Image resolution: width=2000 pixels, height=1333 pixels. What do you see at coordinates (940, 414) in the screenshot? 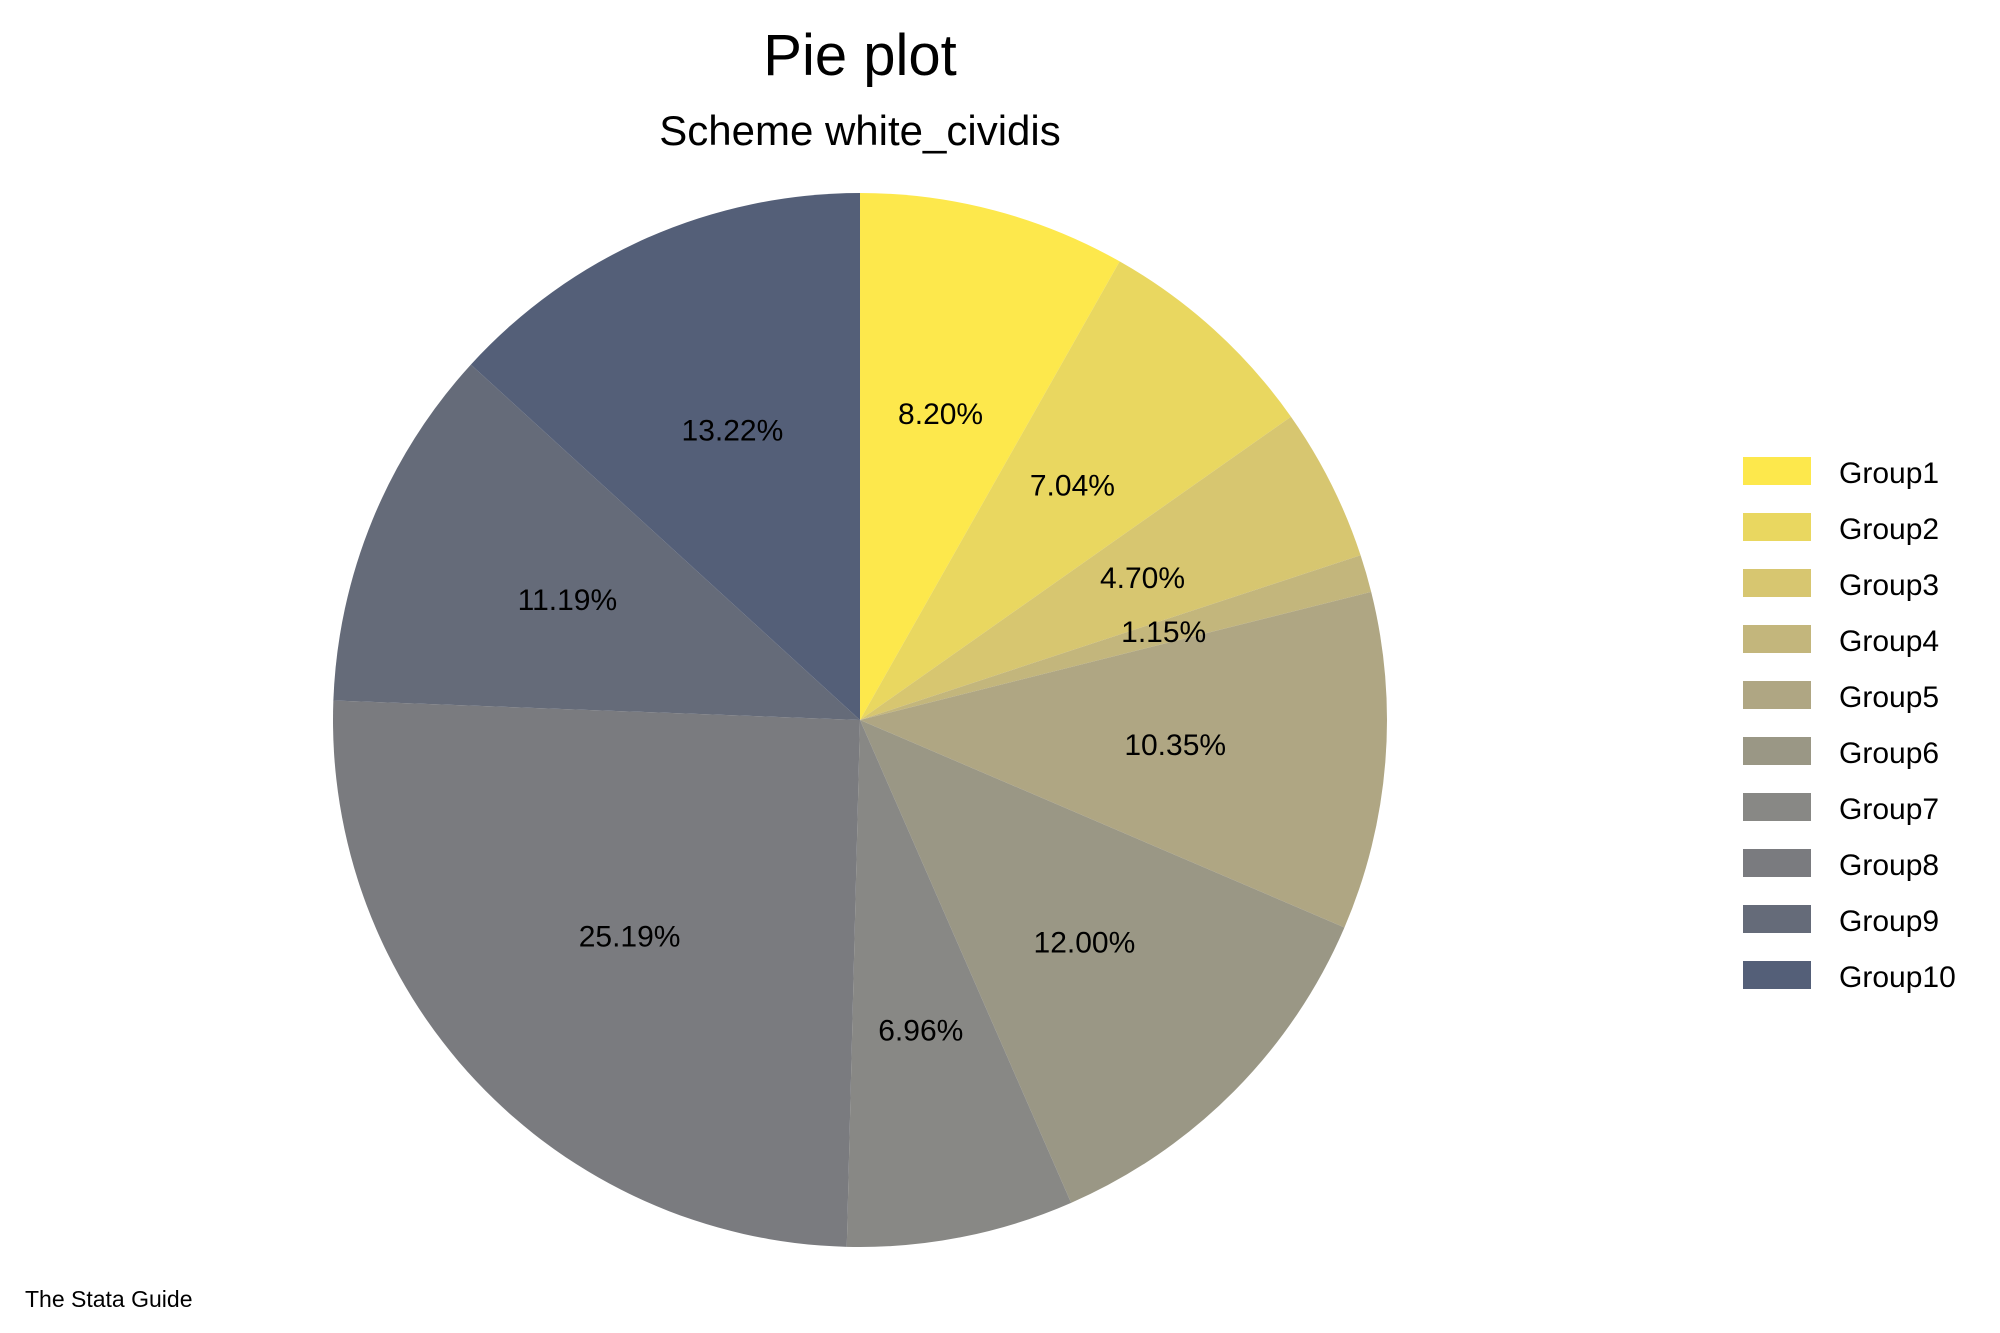
I see `slice-label-group1: 8.20%` at bounding box center [940, 414].